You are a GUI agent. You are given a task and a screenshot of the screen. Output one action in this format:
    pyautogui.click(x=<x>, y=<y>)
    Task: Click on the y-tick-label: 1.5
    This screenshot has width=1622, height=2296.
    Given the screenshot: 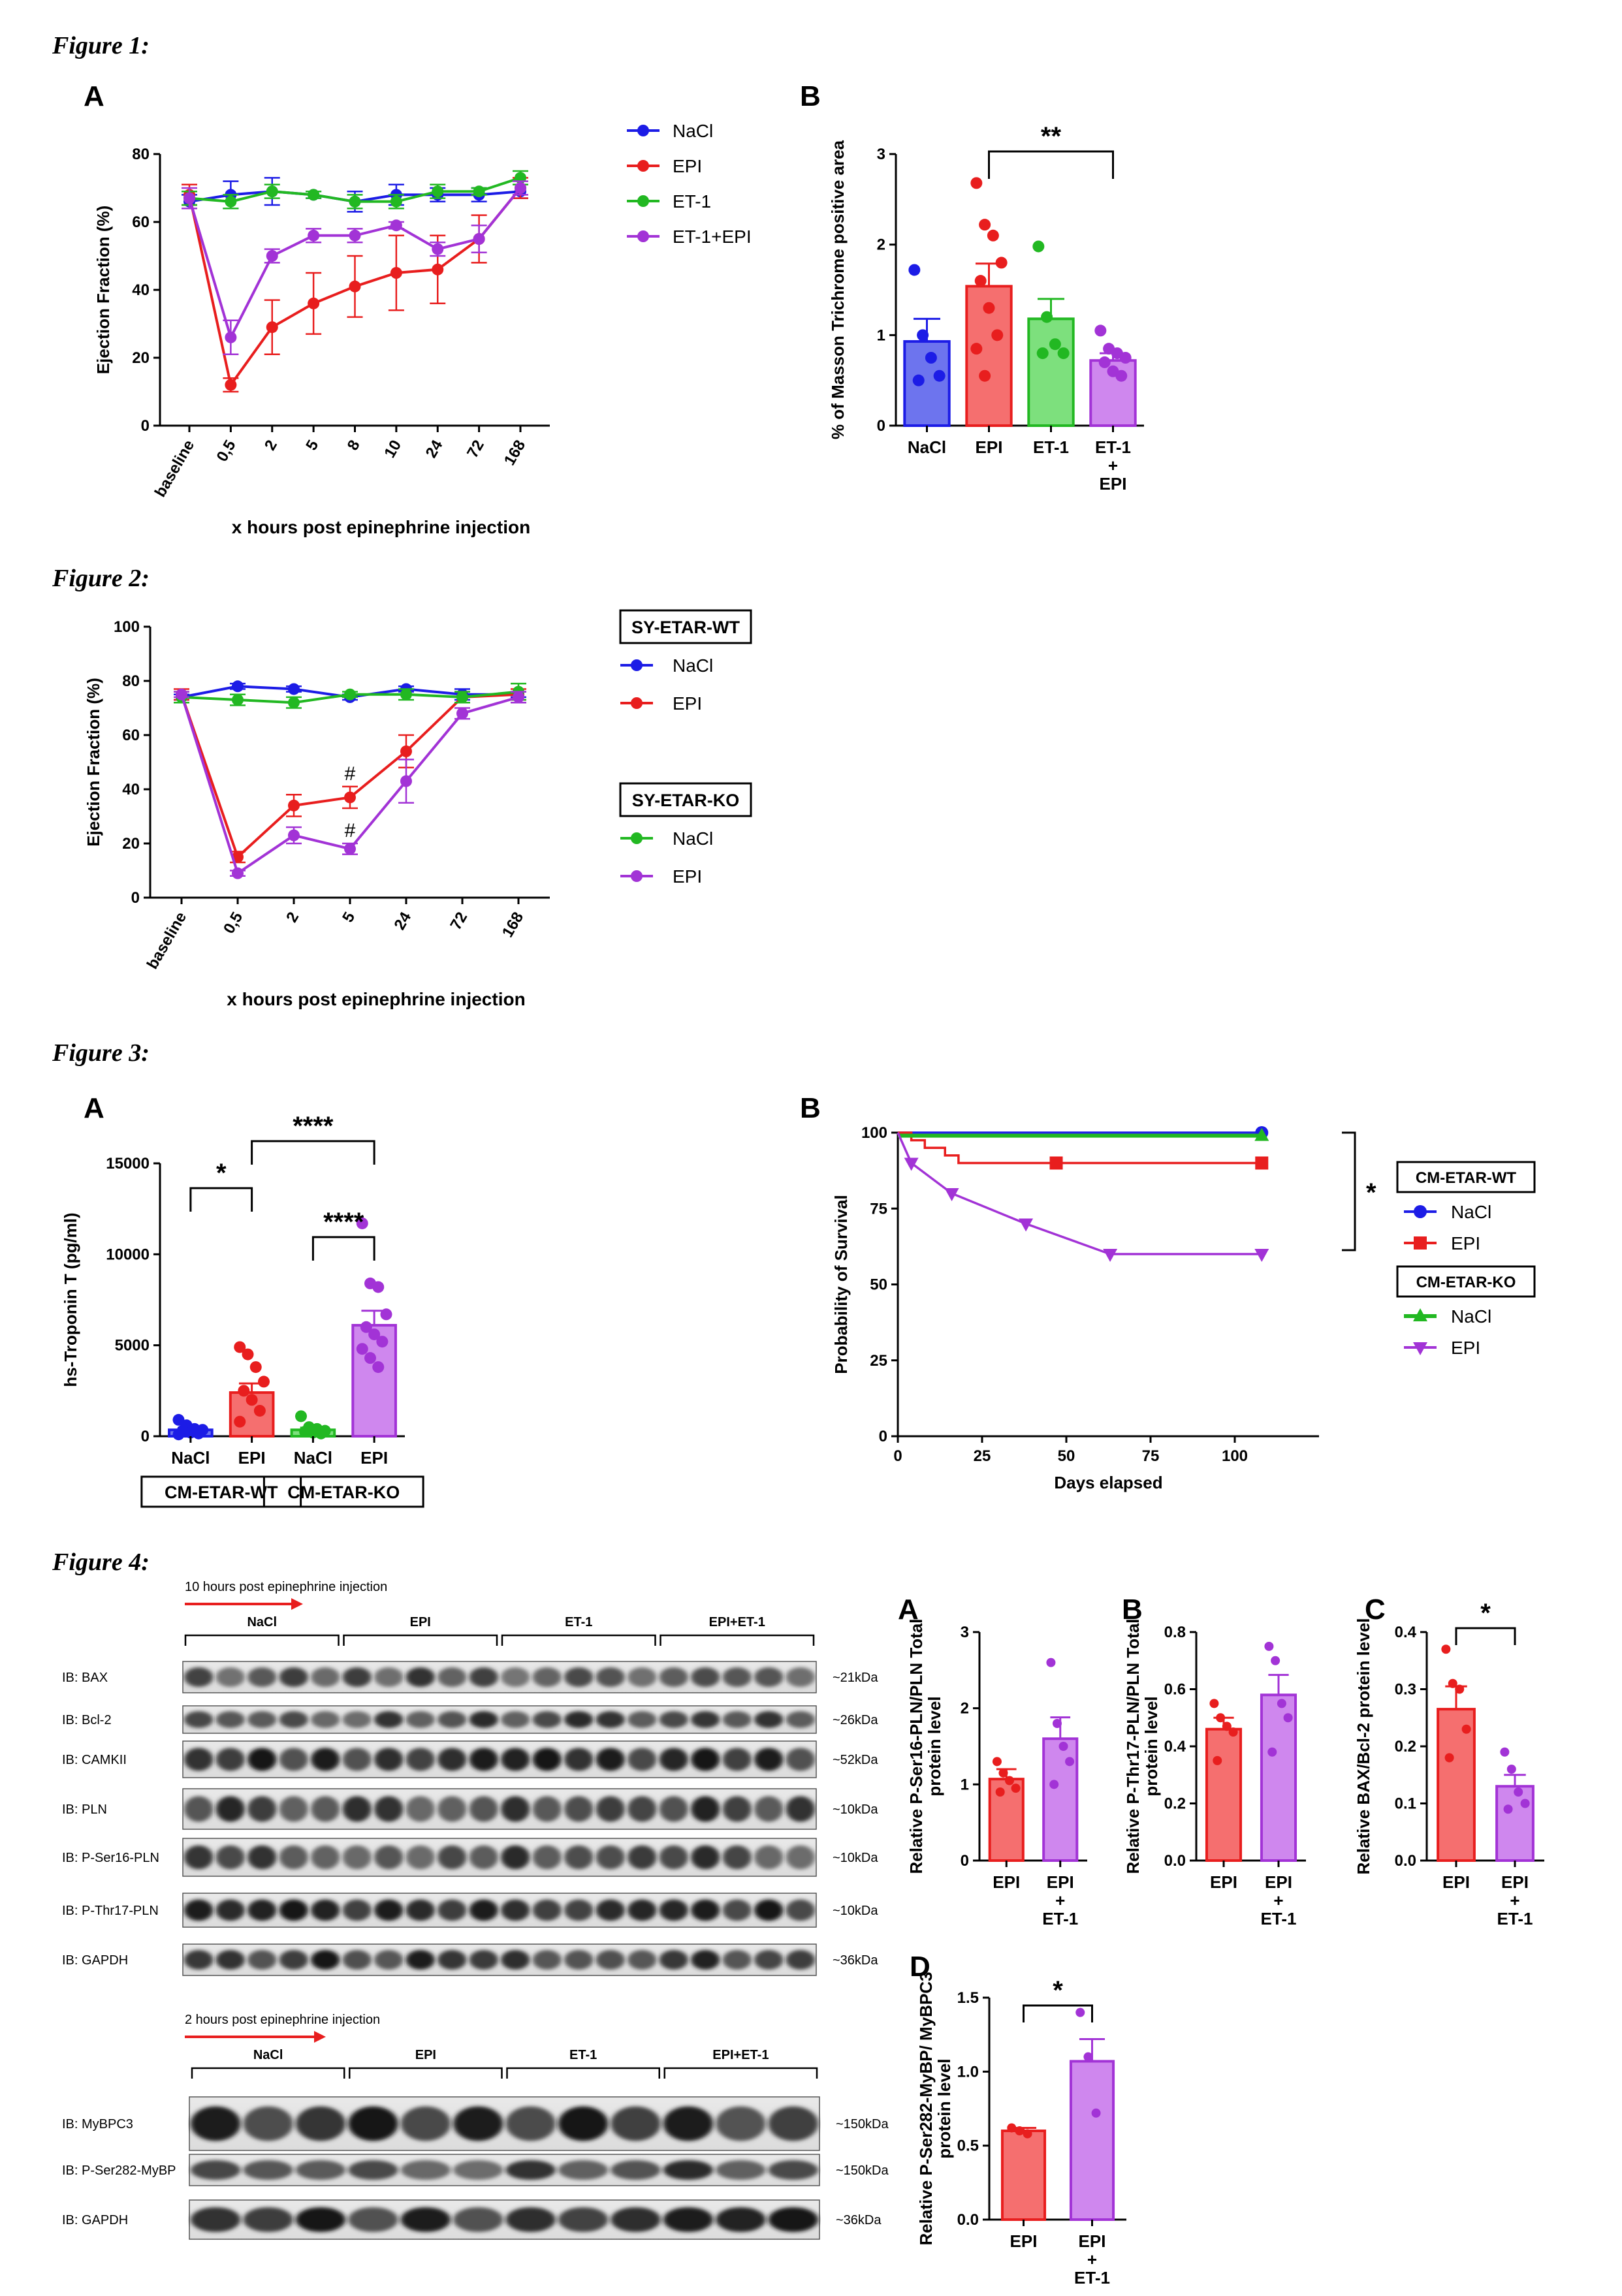 What is the action you would take?
    pyautogui.click(x=968, y=1998)
    